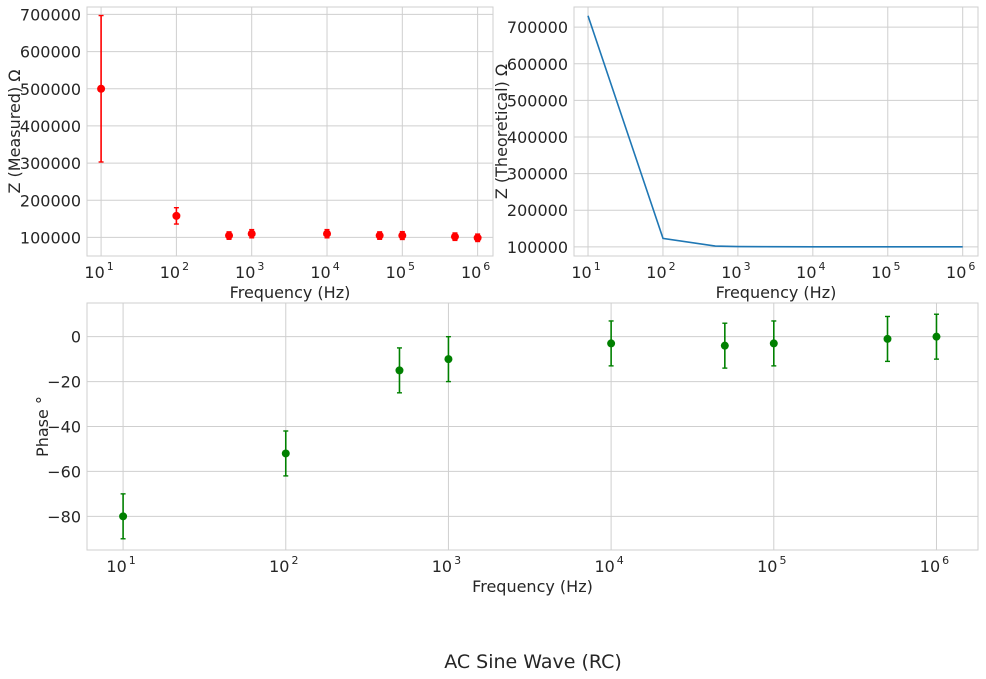 The image size is (986, 679). I want to click on y-tick-label: −40, so click(64, 427).